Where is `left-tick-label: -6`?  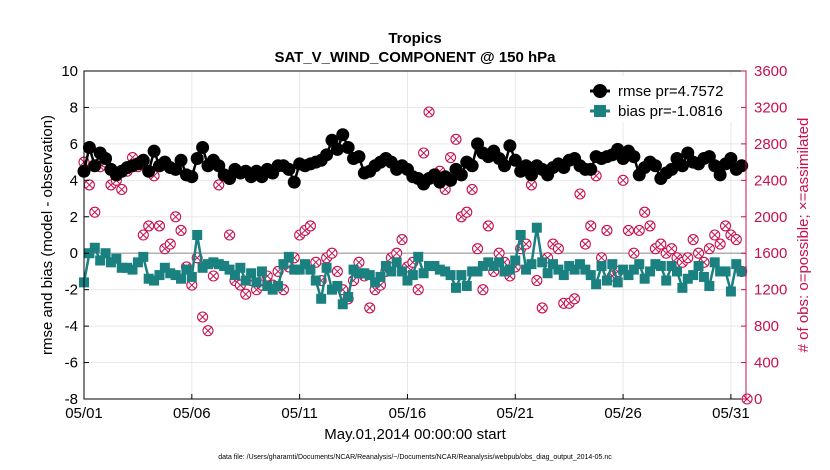 left-tick-label: -6 is located at coordinates (71, 363).